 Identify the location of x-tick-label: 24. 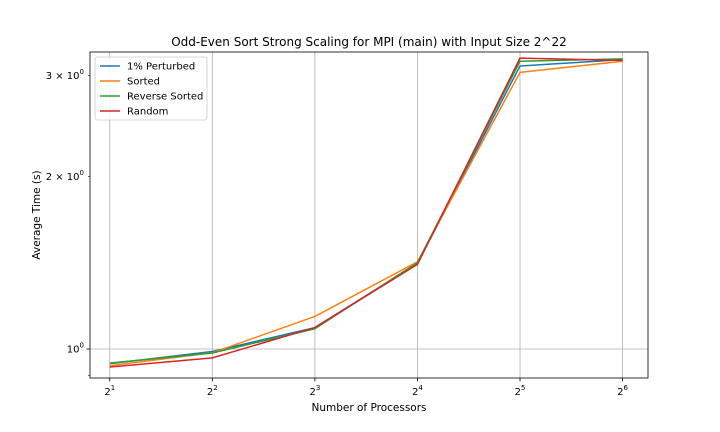
(417, 391).